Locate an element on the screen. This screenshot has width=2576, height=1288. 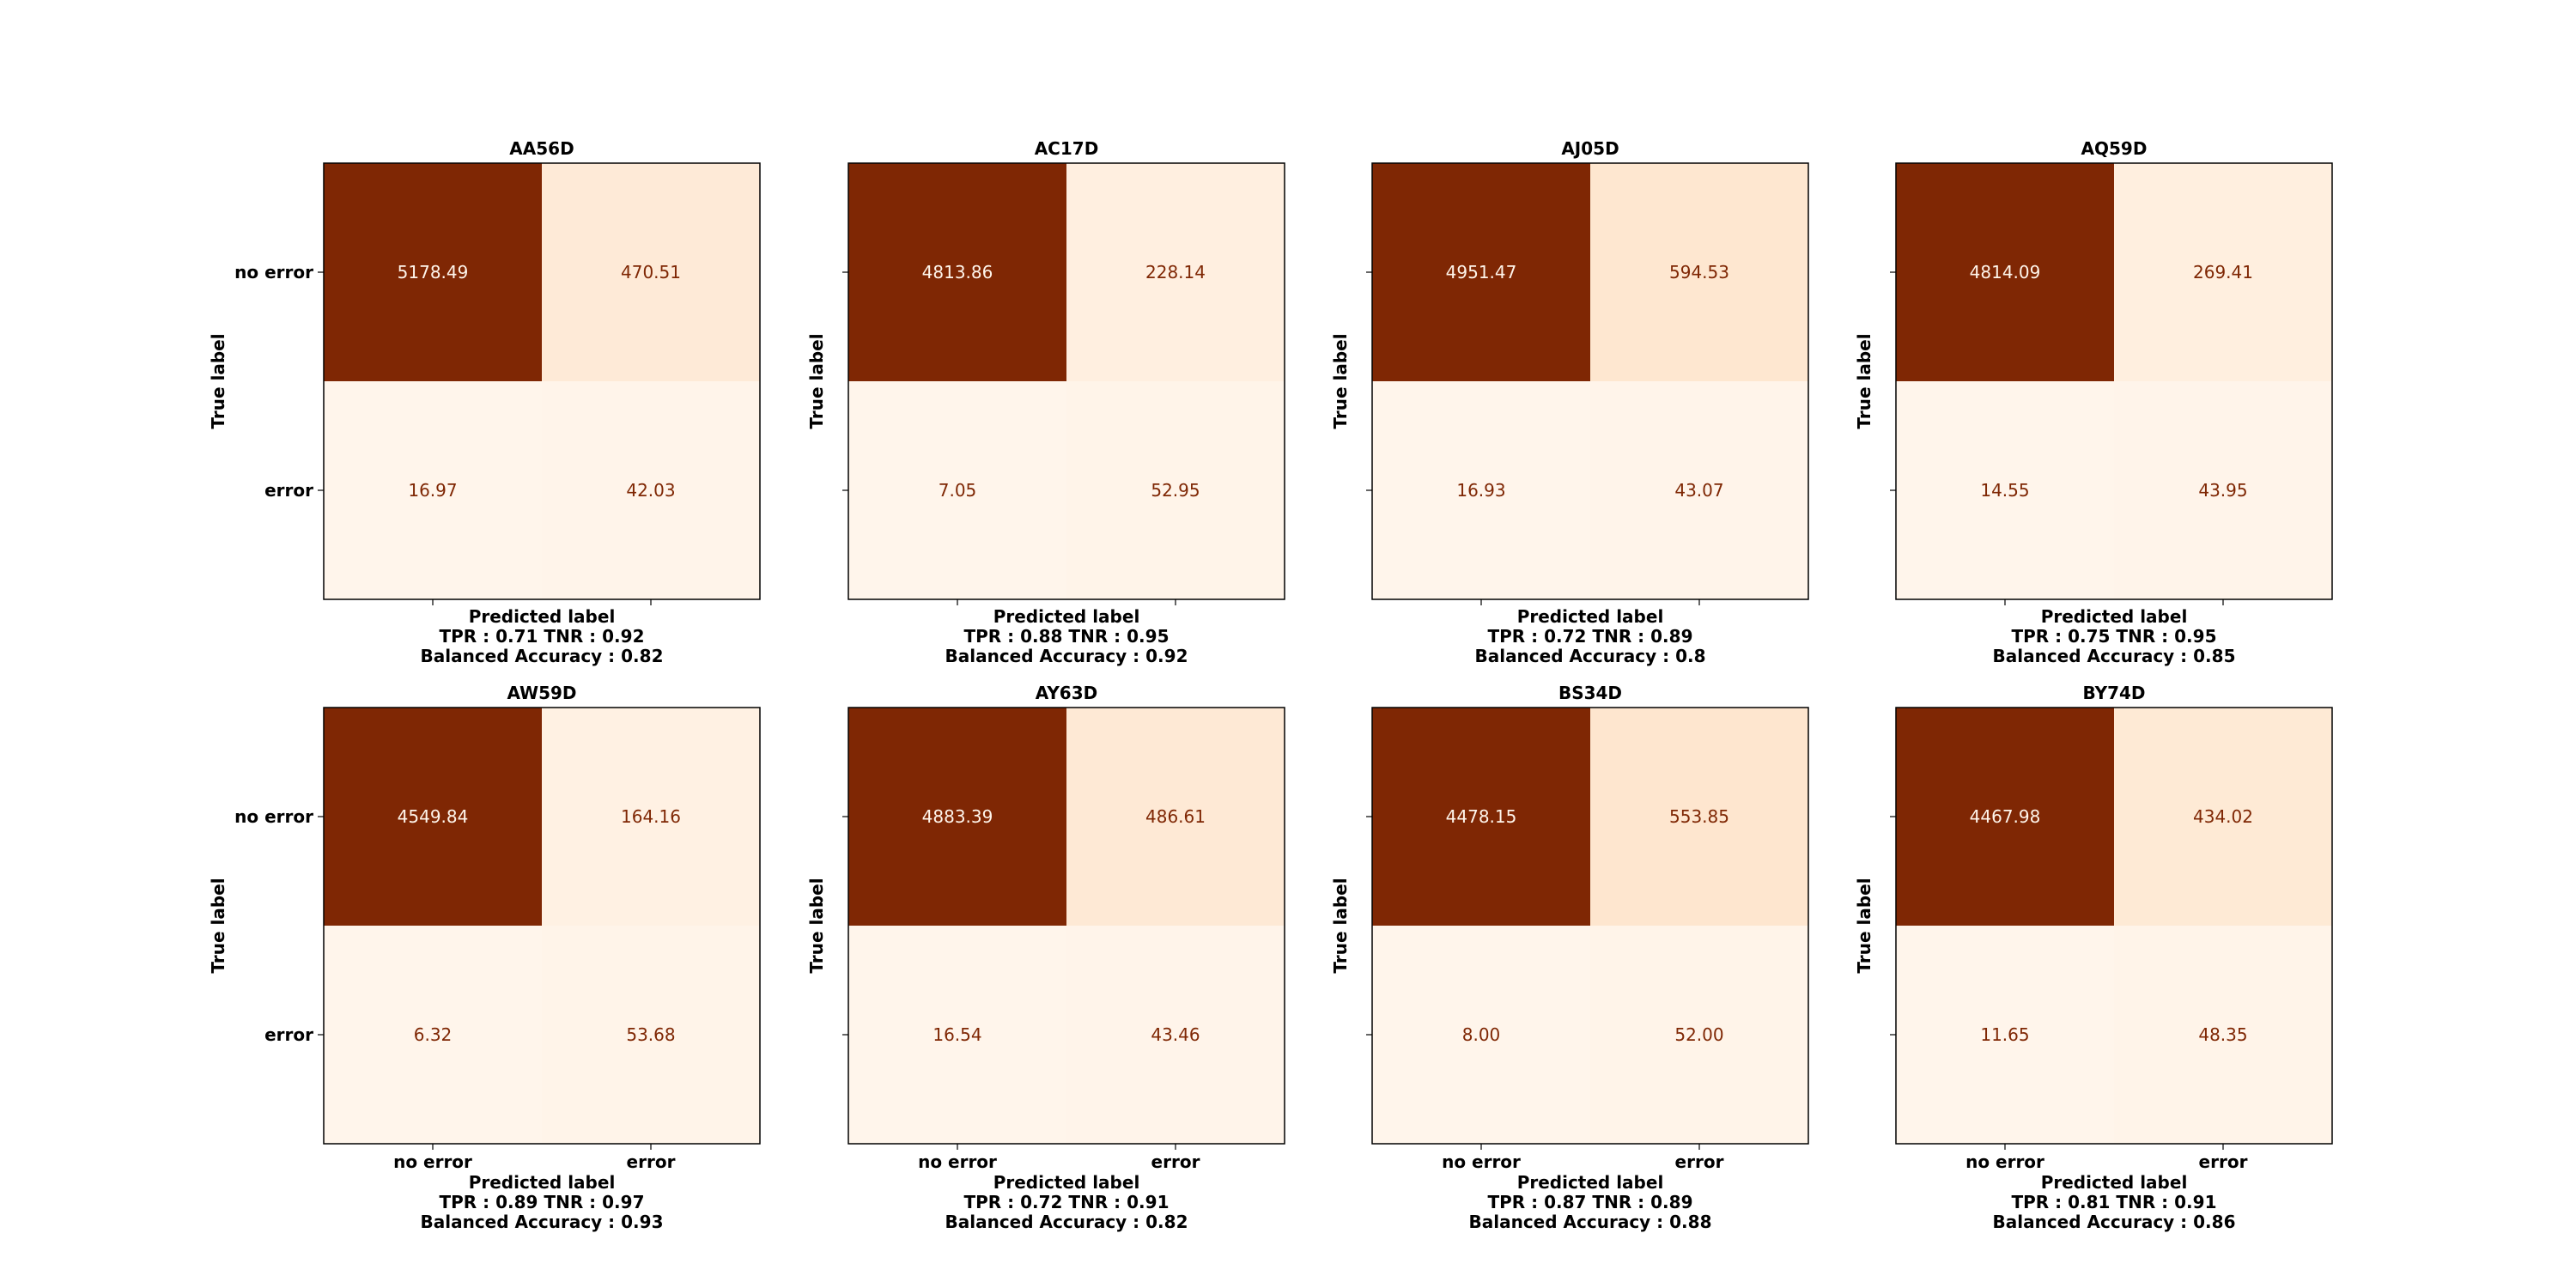
cell-value-label: 4883.39 is located at coordinates (958, 817).